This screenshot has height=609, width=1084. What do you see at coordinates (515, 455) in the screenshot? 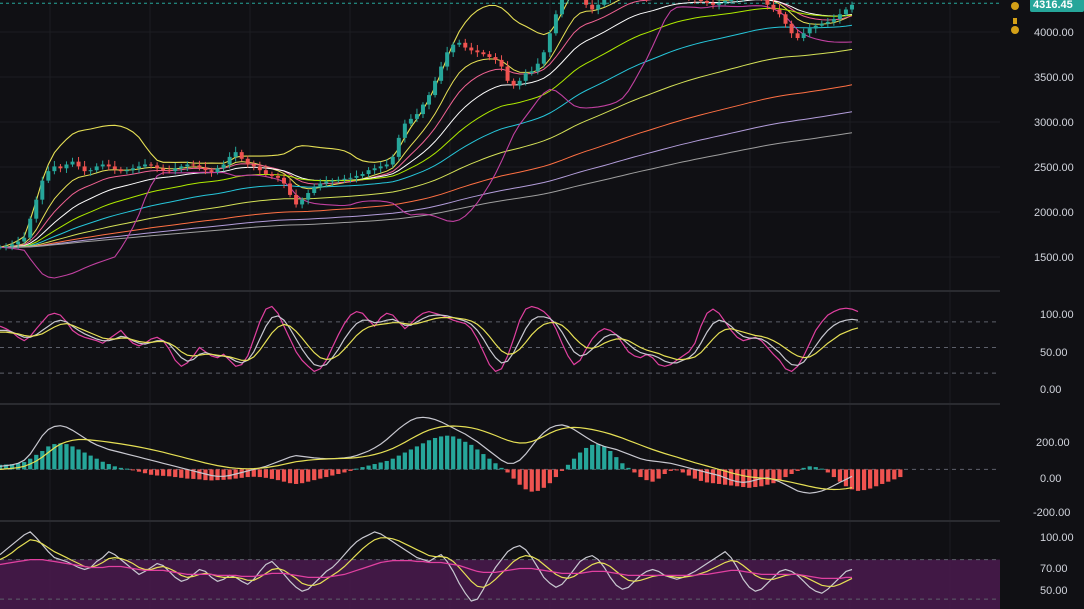
I see `macd-pane` at bounding box center [515, 455].